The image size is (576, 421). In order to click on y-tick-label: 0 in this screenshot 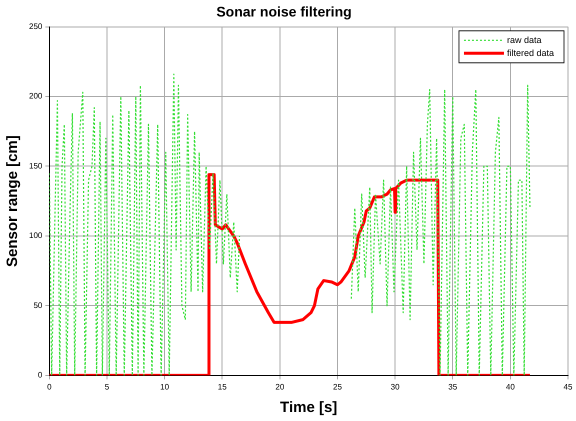, I will do `click(40, 375)`.